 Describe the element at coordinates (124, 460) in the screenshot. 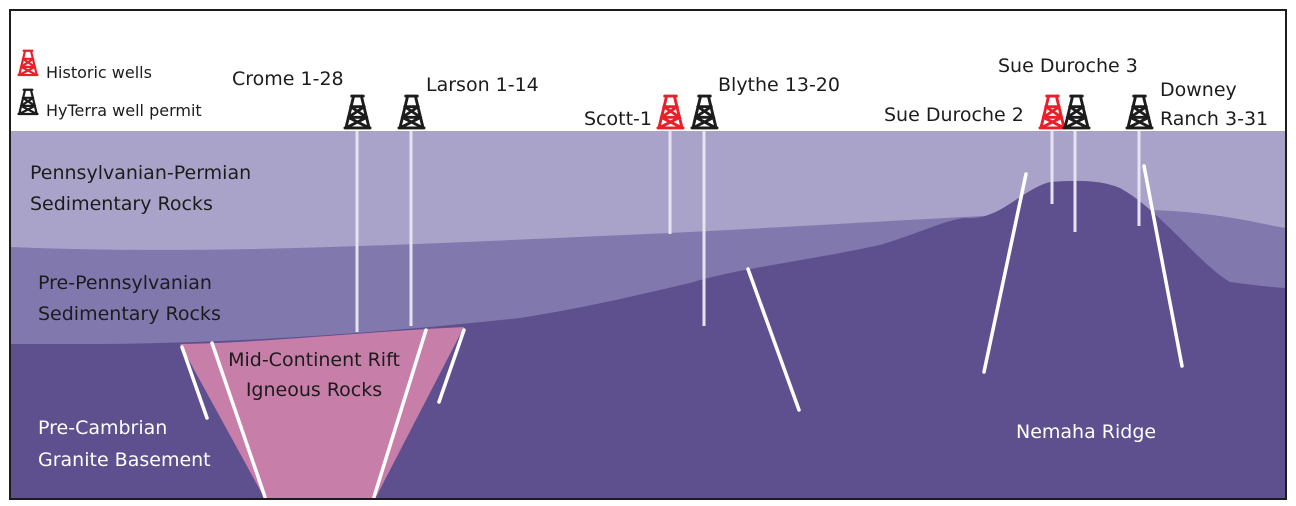

I see `label-precambrian-2: Granite Basement` at that location.